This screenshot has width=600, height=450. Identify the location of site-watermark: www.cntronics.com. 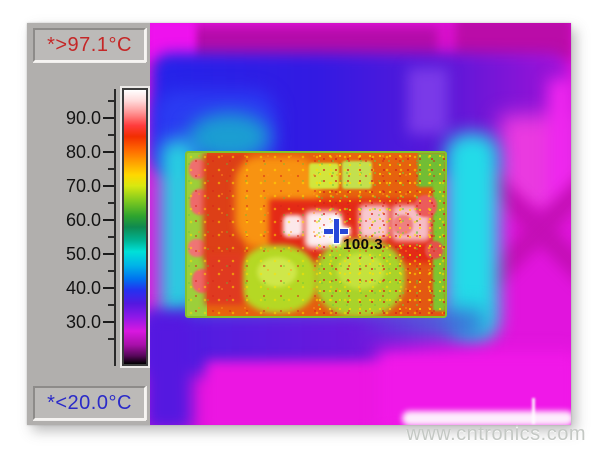
(496, 434).